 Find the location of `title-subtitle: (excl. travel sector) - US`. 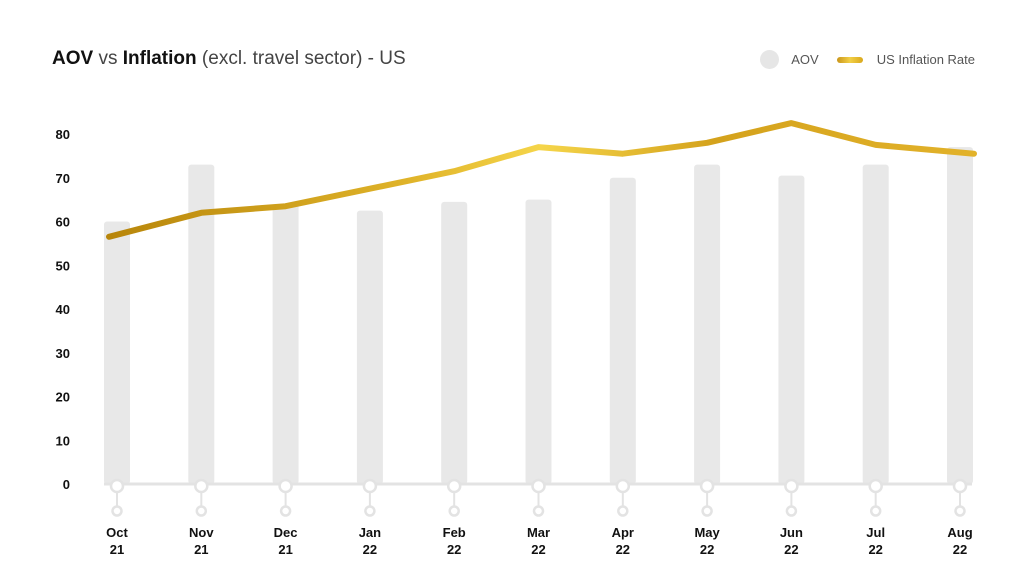

title-subtitle: (excl. travel sector) - US is located at coordinates (301, 58).